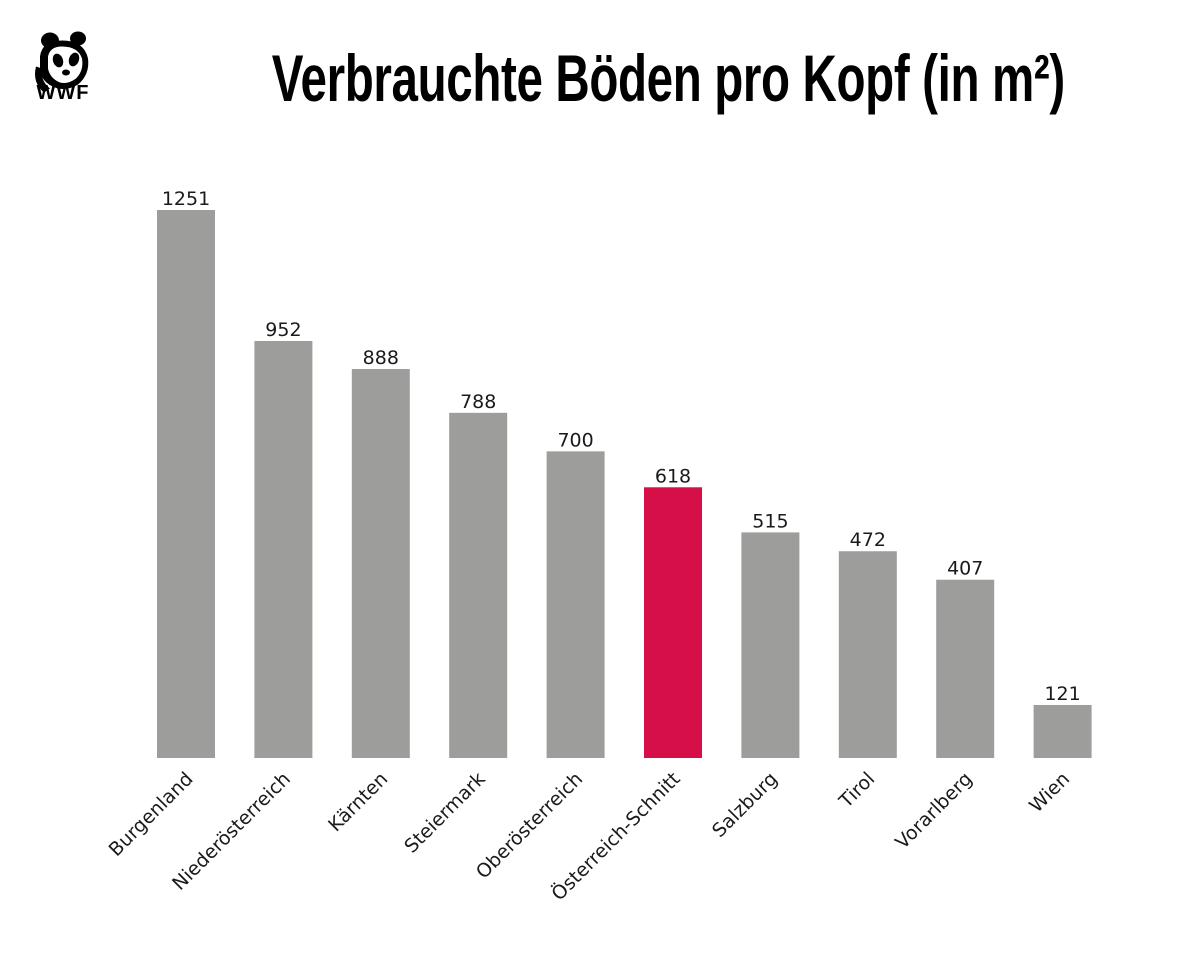  What do you see at coordinates (770, 521) in the screenshot?
I see `value-label-6: 515` at bounding box center [770, 521].